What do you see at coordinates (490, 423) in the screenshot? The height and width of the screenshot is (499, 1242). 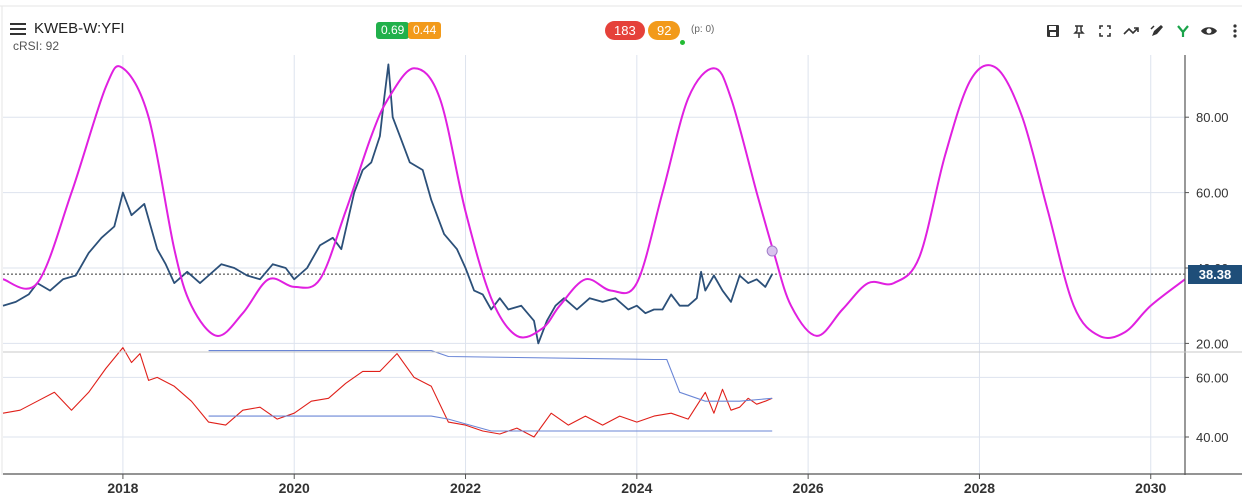 I see `lower-band` at bounding box center [490, 423].